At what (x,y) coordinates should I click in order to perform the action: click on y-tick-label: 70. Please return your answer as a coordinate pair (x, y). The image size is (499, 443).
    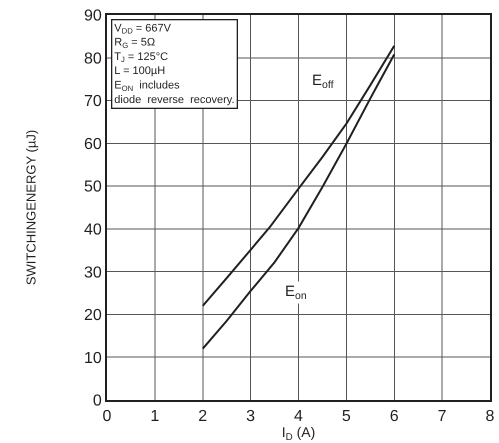
    Looking at the image, I should click on (93, 101).